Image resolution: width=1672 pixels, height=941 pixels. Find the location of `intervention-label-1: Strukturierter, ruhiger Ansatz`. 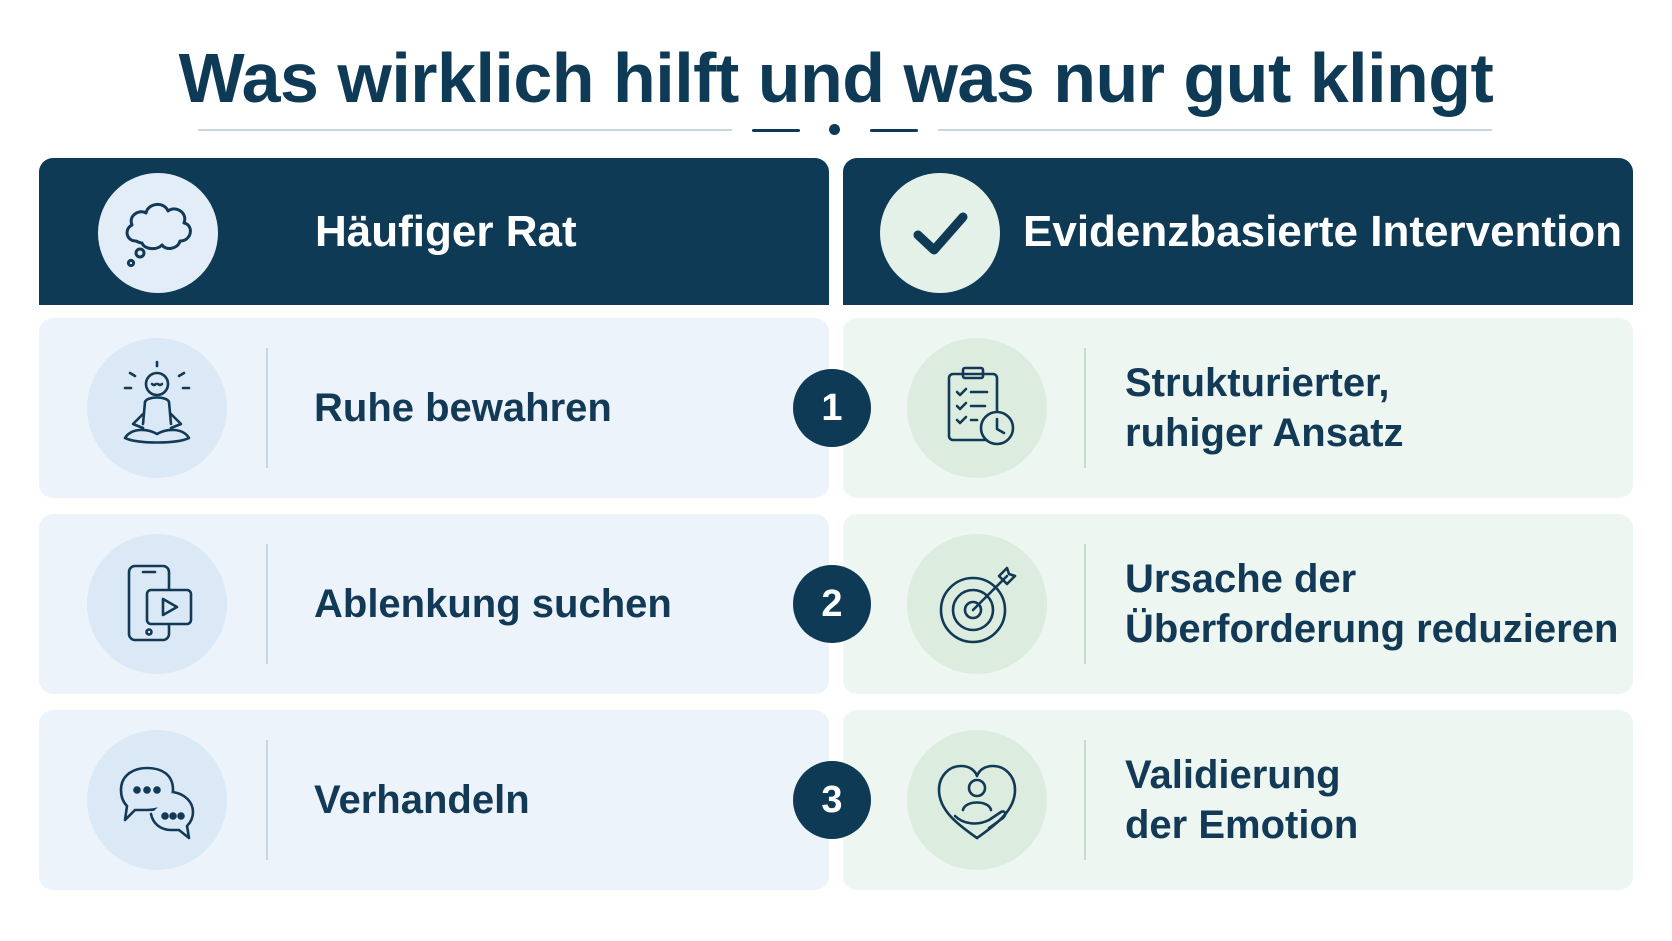

intervention-label-1: Strukturierter, ruhiger Ansatz is located at coordinates (1264, 408).